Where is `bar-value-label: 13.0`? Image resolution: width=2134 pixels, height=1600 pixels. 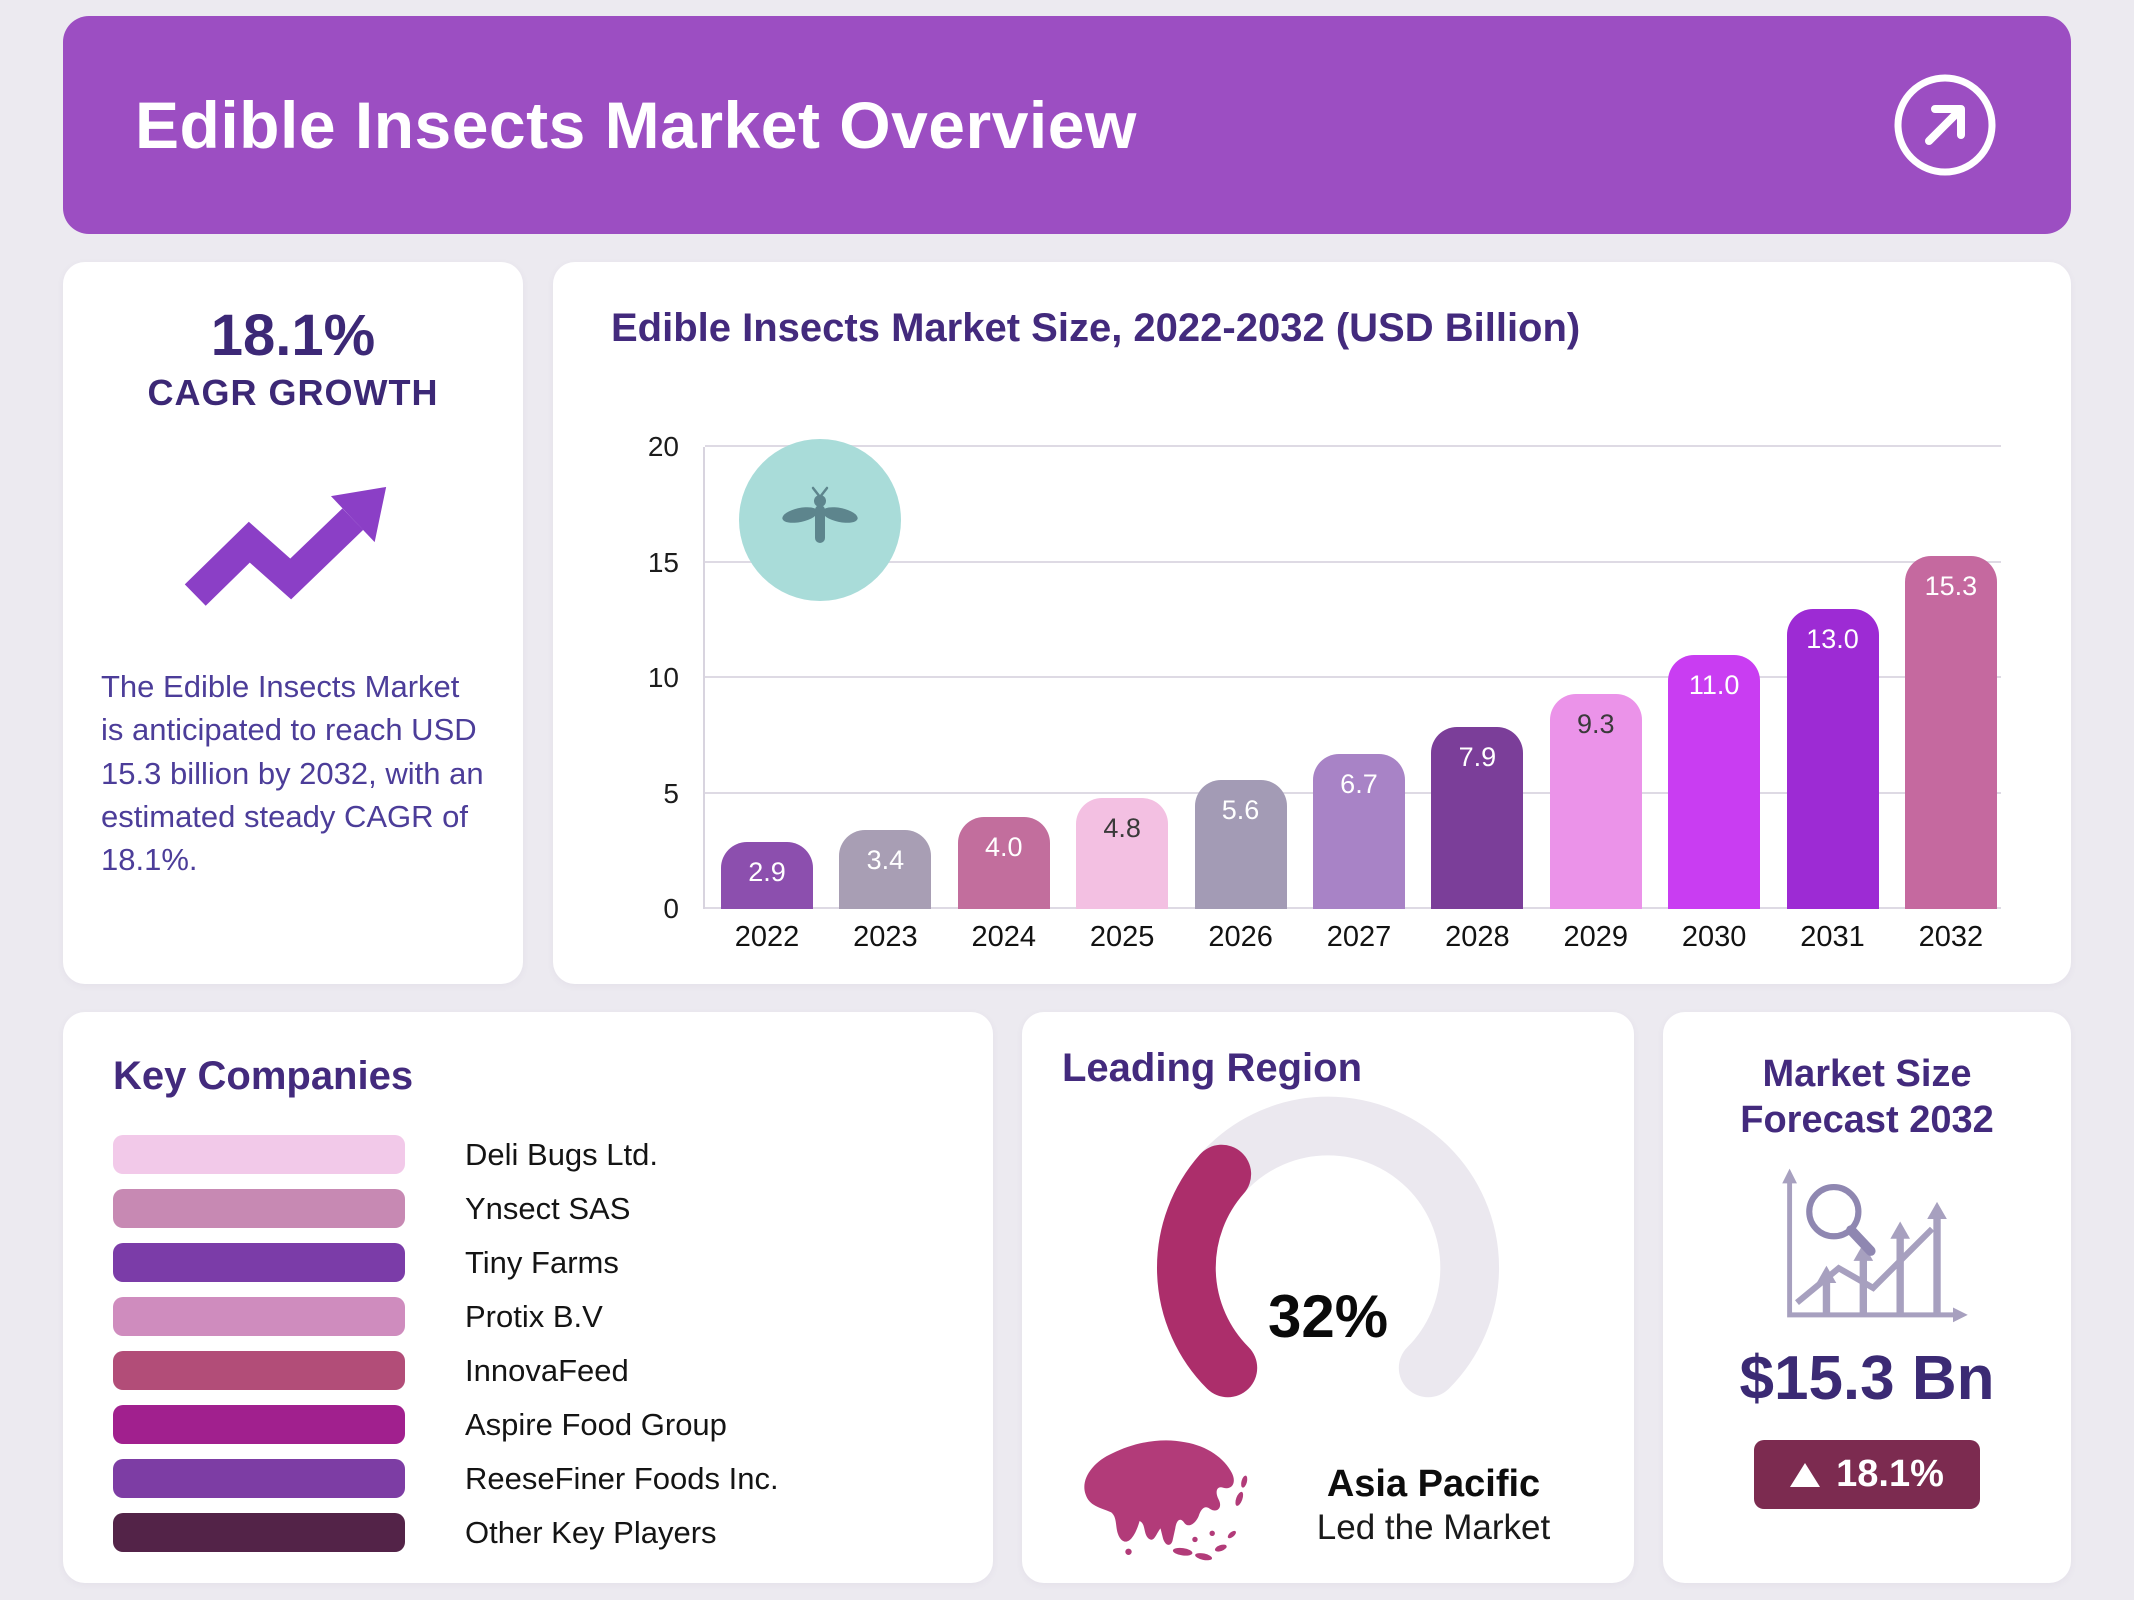 bar-value-label: 13.0 is located at coordinates (1832, 638).